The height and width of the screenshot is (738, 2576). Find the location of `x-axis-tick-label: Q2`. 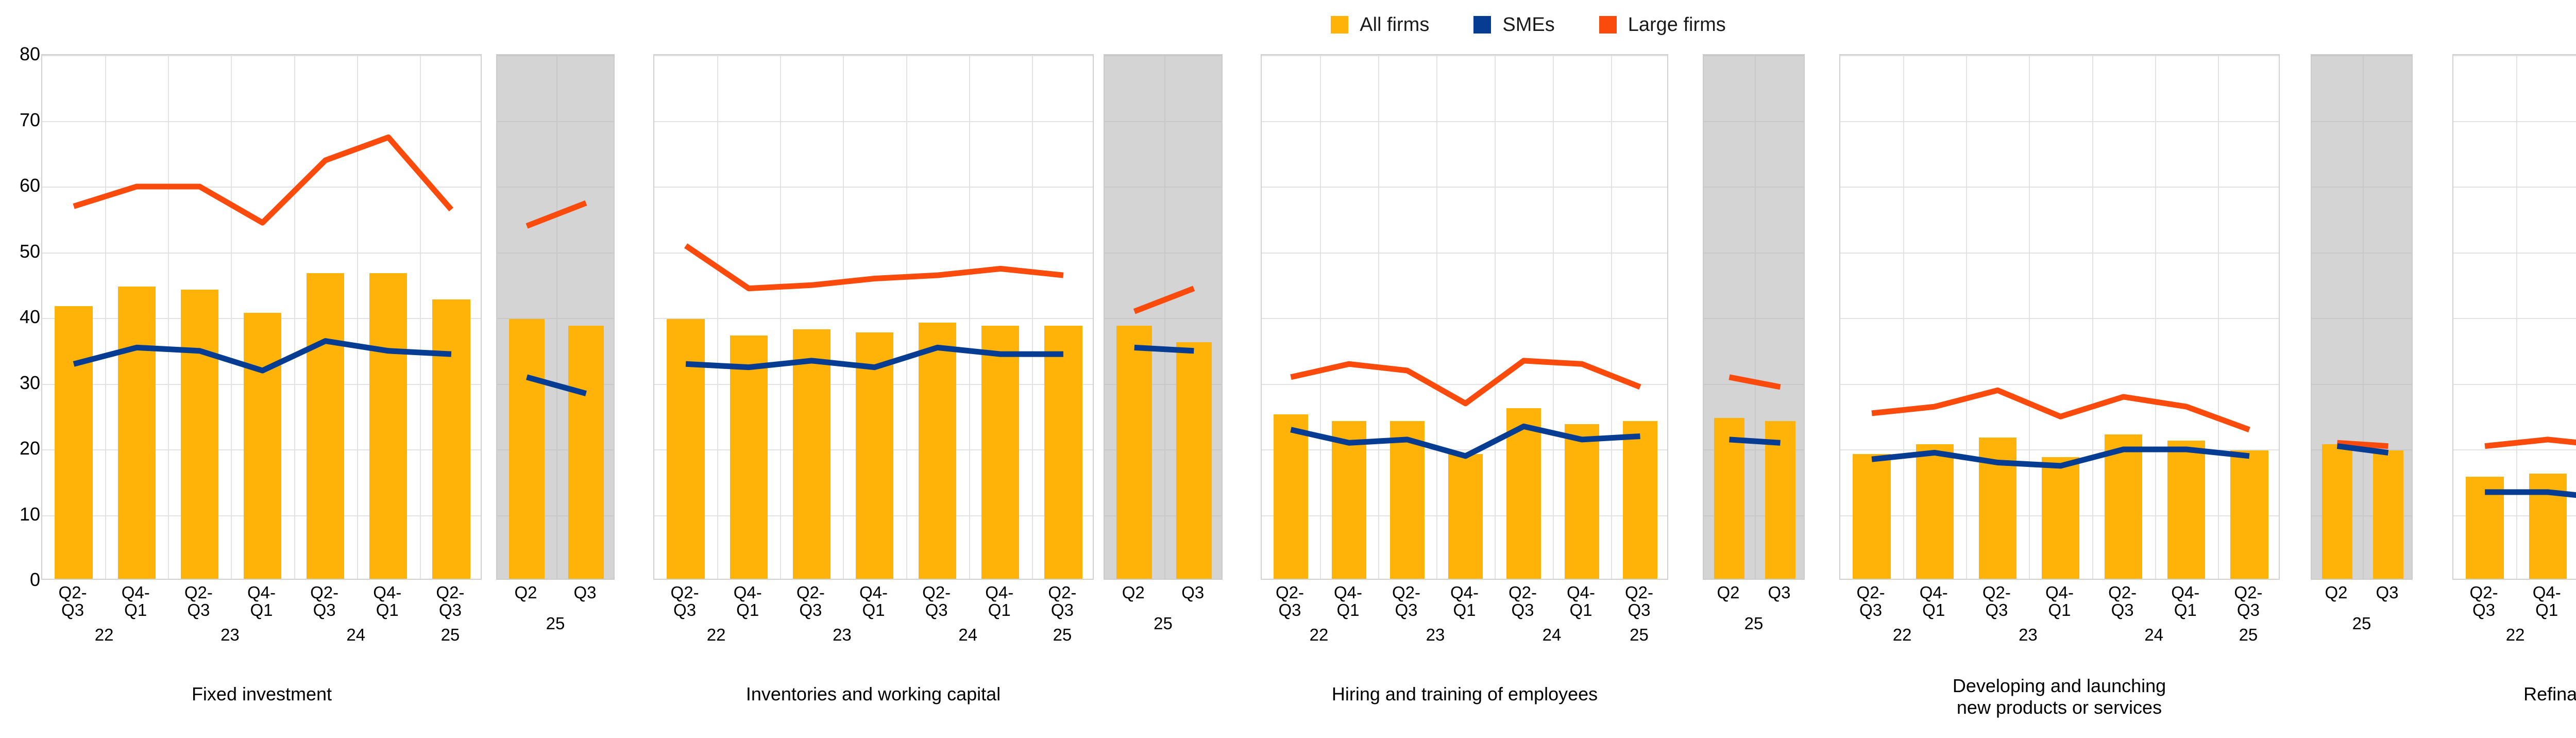

x-axis-tick-label: Q2 is located at coordinates (1728, 592).